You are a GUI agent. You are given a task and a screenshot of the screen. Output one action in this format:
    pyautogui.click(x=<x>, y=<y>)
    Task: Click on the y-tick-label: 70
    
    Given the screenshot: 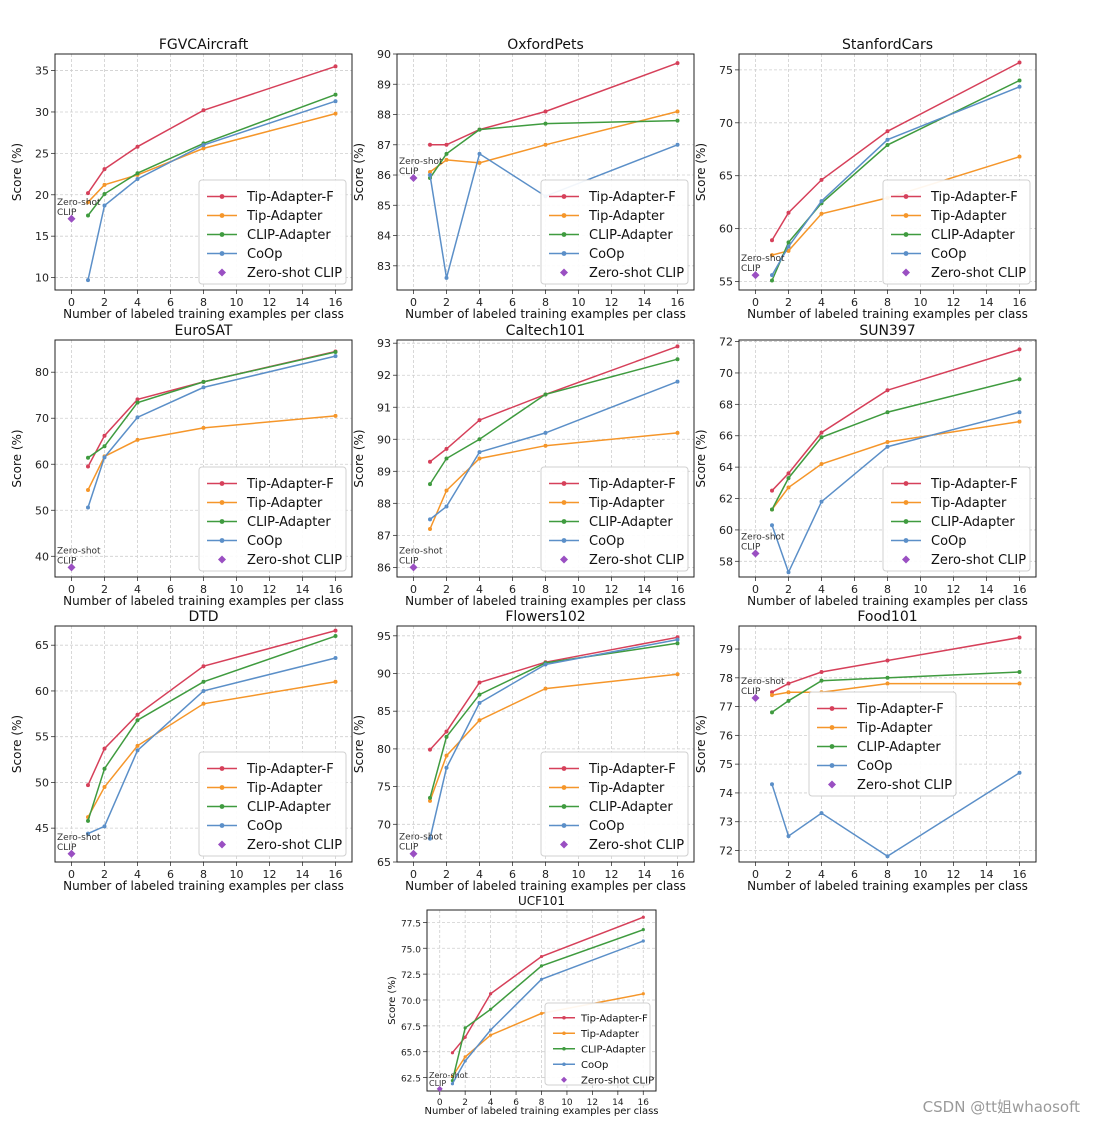 What is the action you would take?
    pyautogui.click(x=726, y=123)
    